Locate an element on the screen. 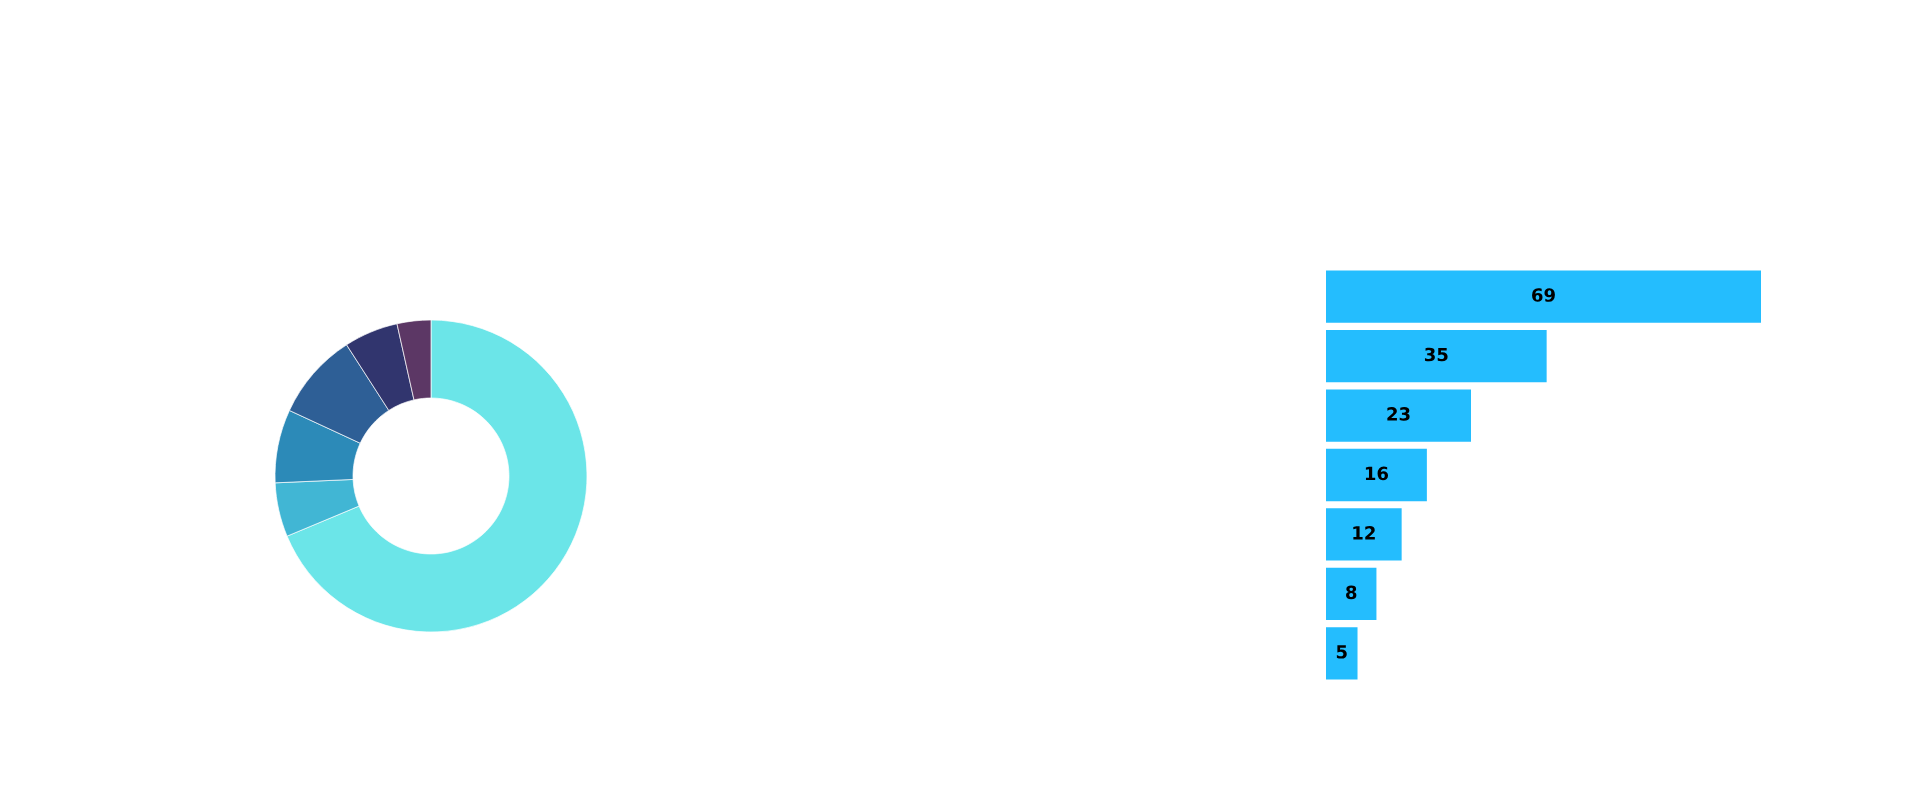 The image size is (1920, 808). data-label: 23 is located at coordinates (1398, 414).